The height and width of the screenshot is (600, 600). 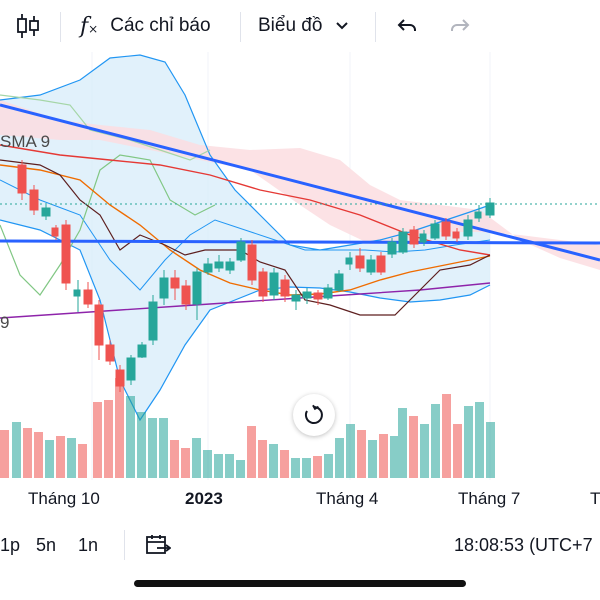 I want to click on top-toolbar: f× Các chỉ báo Biểu đồ, so click(x=300, y=26).